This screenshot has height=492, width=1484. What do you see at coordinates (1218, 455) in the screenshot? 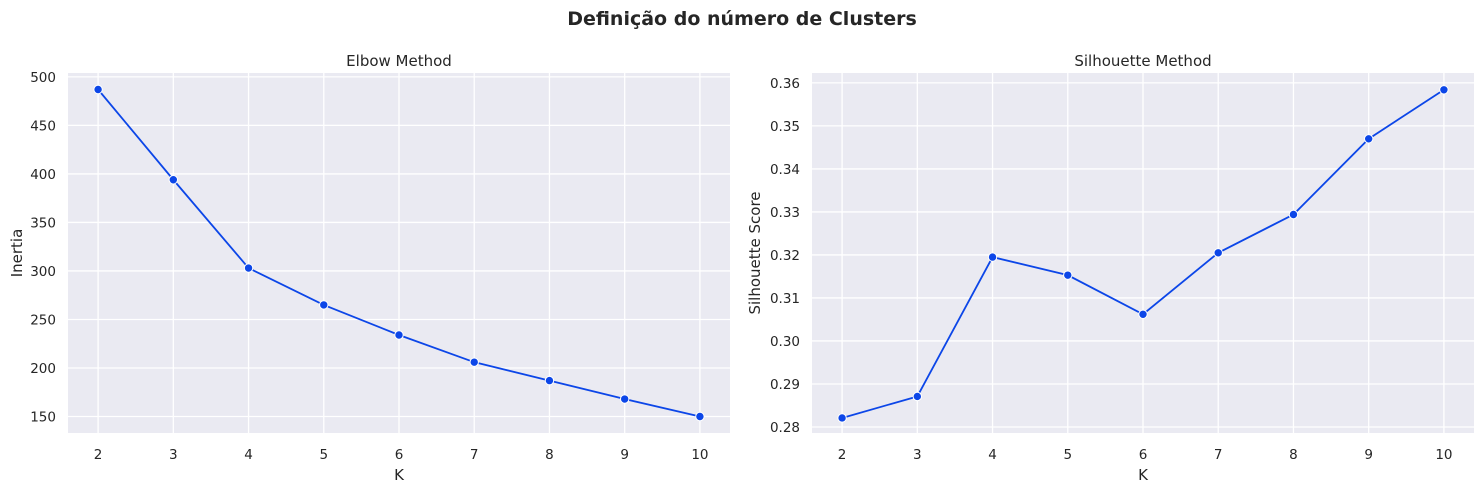
I see `silhouette-x-tick-label: 7` at bounding box center [1218, 455].